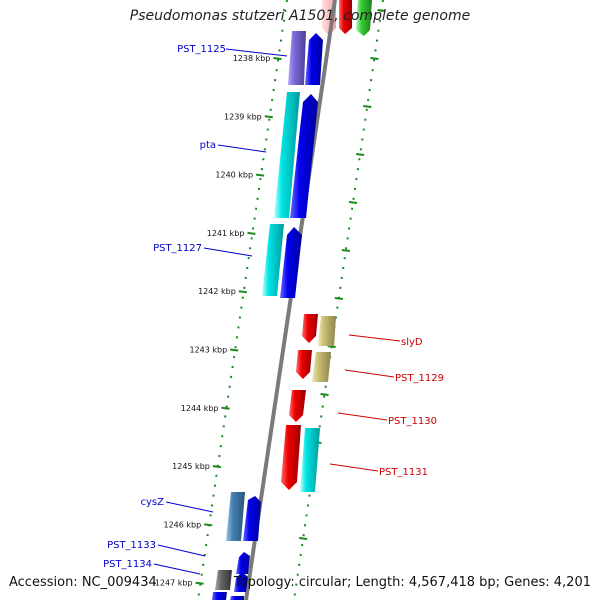  I want to click on gene-PST_1134-cds, so click(223, 580).